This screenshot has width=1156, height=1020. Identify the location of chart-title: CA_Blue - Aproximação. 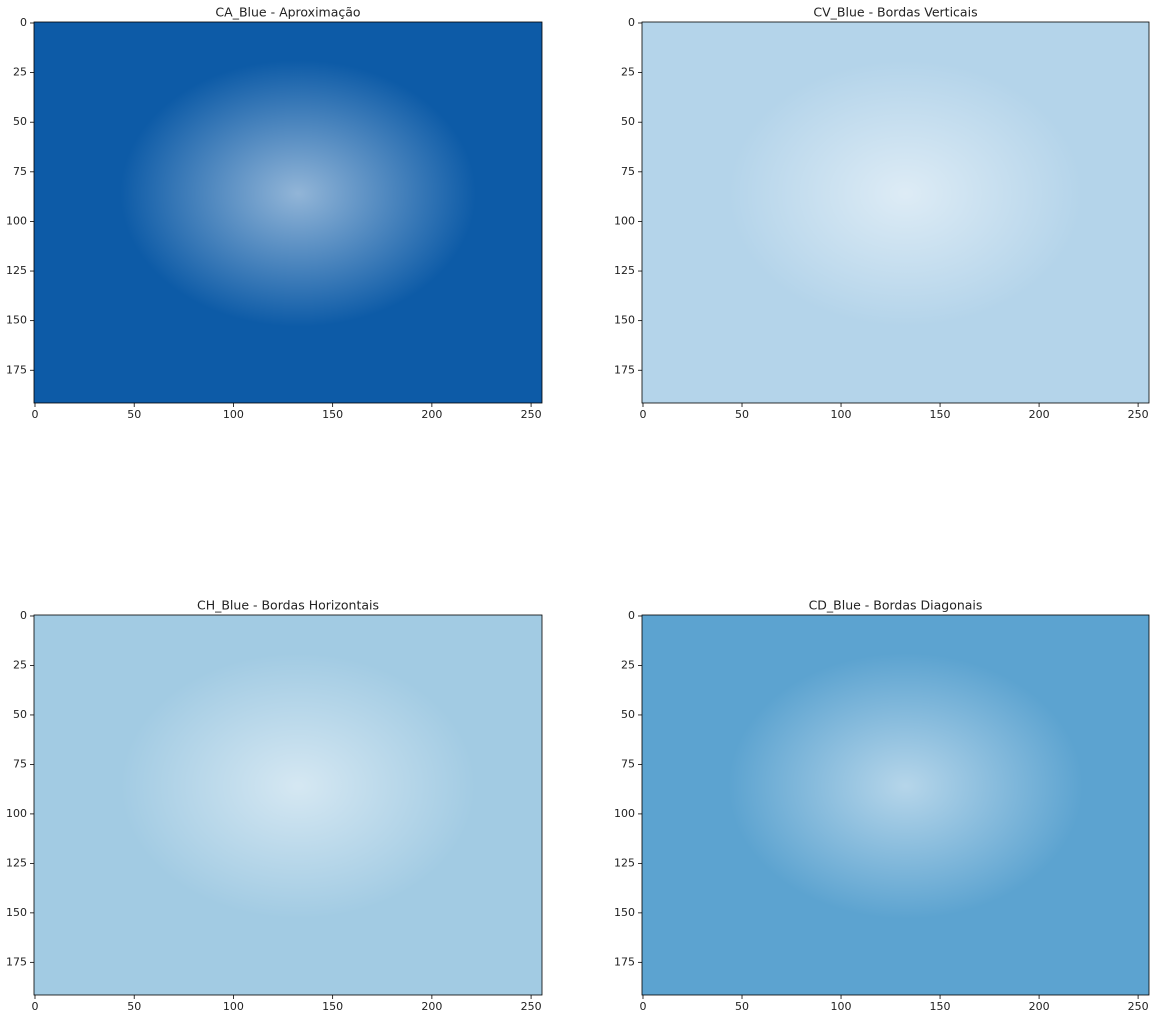
(287, 12).